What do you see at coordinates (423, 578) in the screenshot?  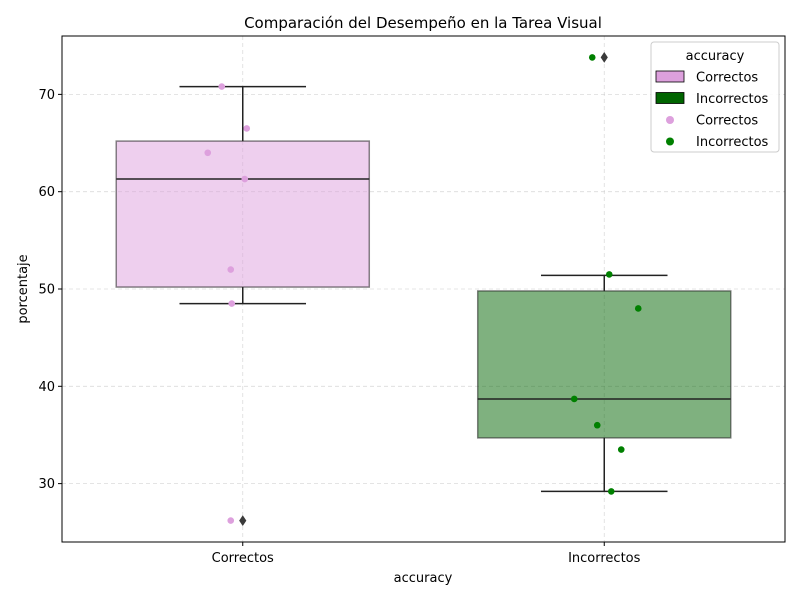 I see `x-axis-label: accuracy` at bounding box center [423, 578].